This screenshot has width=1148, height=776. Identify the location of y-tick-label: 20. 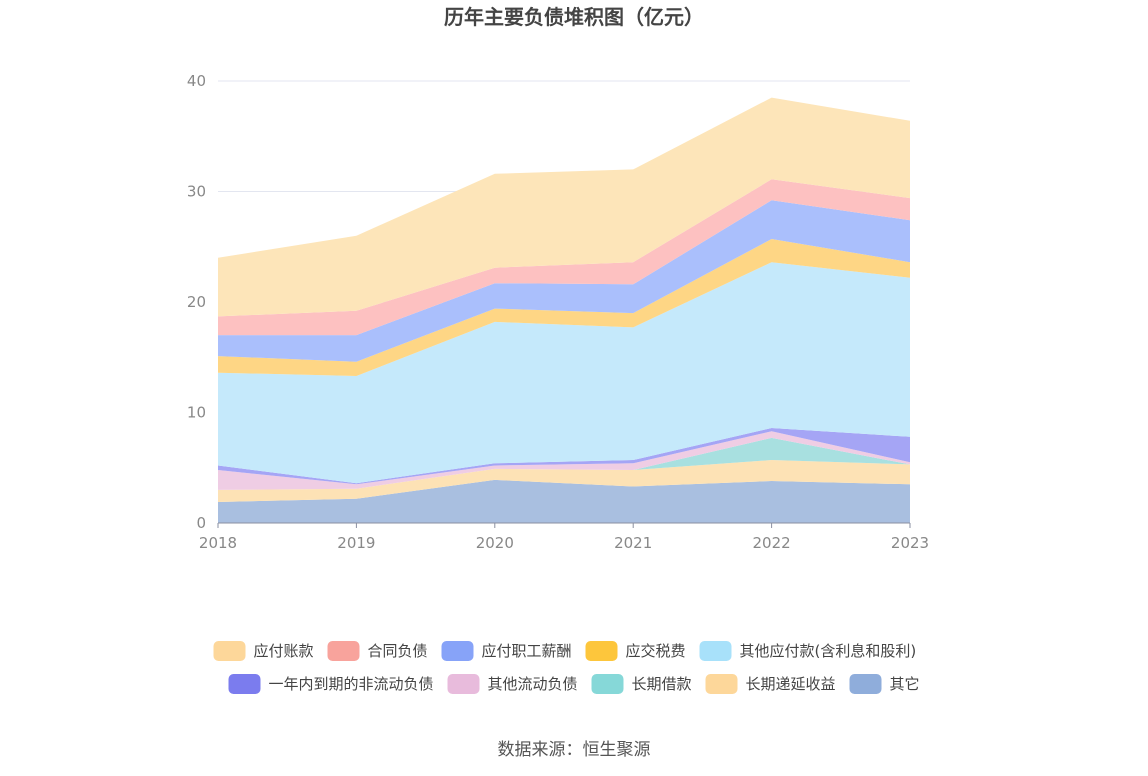
(196, 302).